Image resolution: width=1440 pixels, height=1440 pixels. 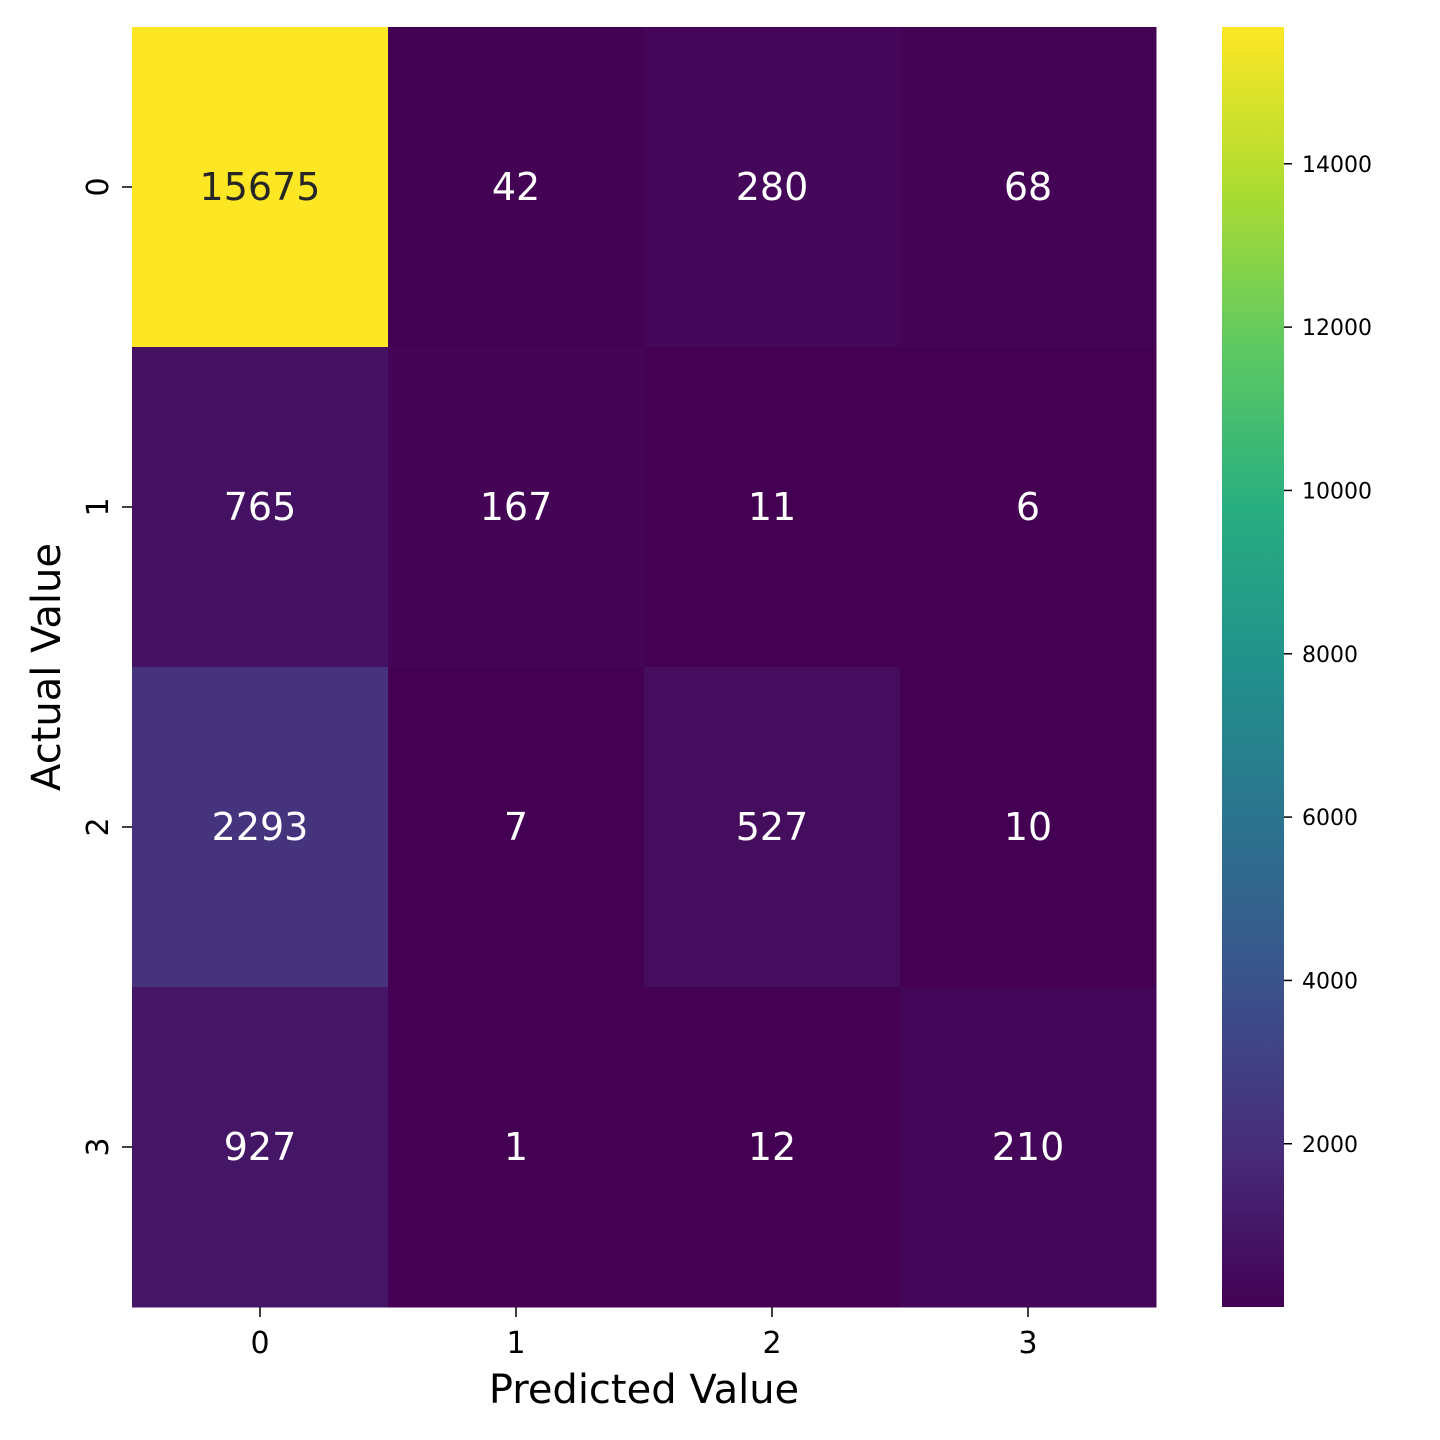 What do you see at coordinates (98, 826) in the screenshot?
I see `y-tick-label: 2` at bounding box center [98, 826].